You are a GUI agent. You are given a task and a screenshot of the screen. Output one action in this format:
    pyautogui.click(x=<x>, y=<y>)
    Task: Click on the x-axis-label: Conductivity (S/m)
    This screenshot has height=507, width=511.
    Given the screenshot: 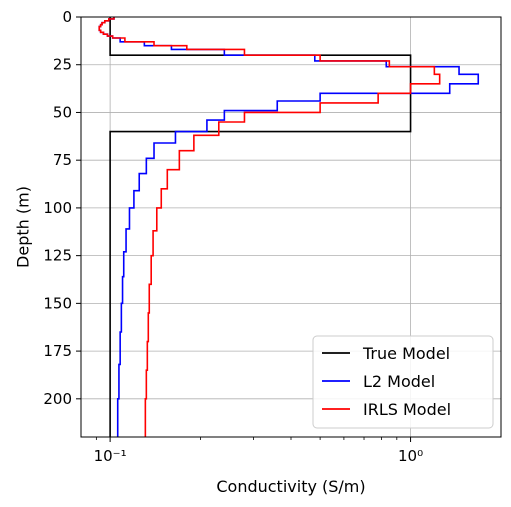 What is the action you would take?
    pyautogui.click(x=290, y=486)
    